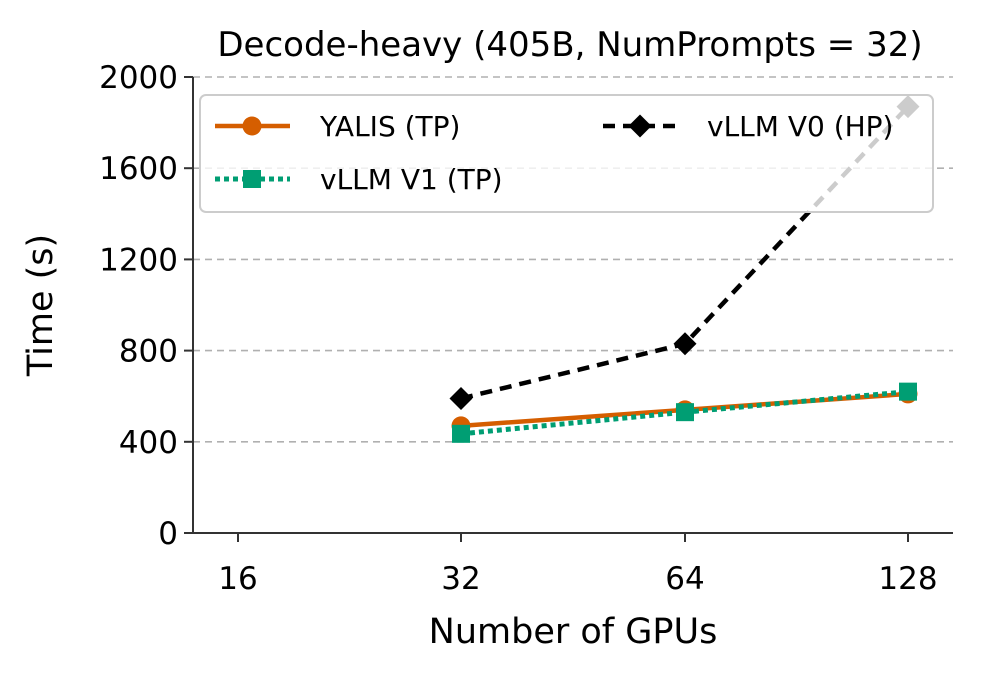  I want to click on y-axis-label: Time (s), so click(41, 305).